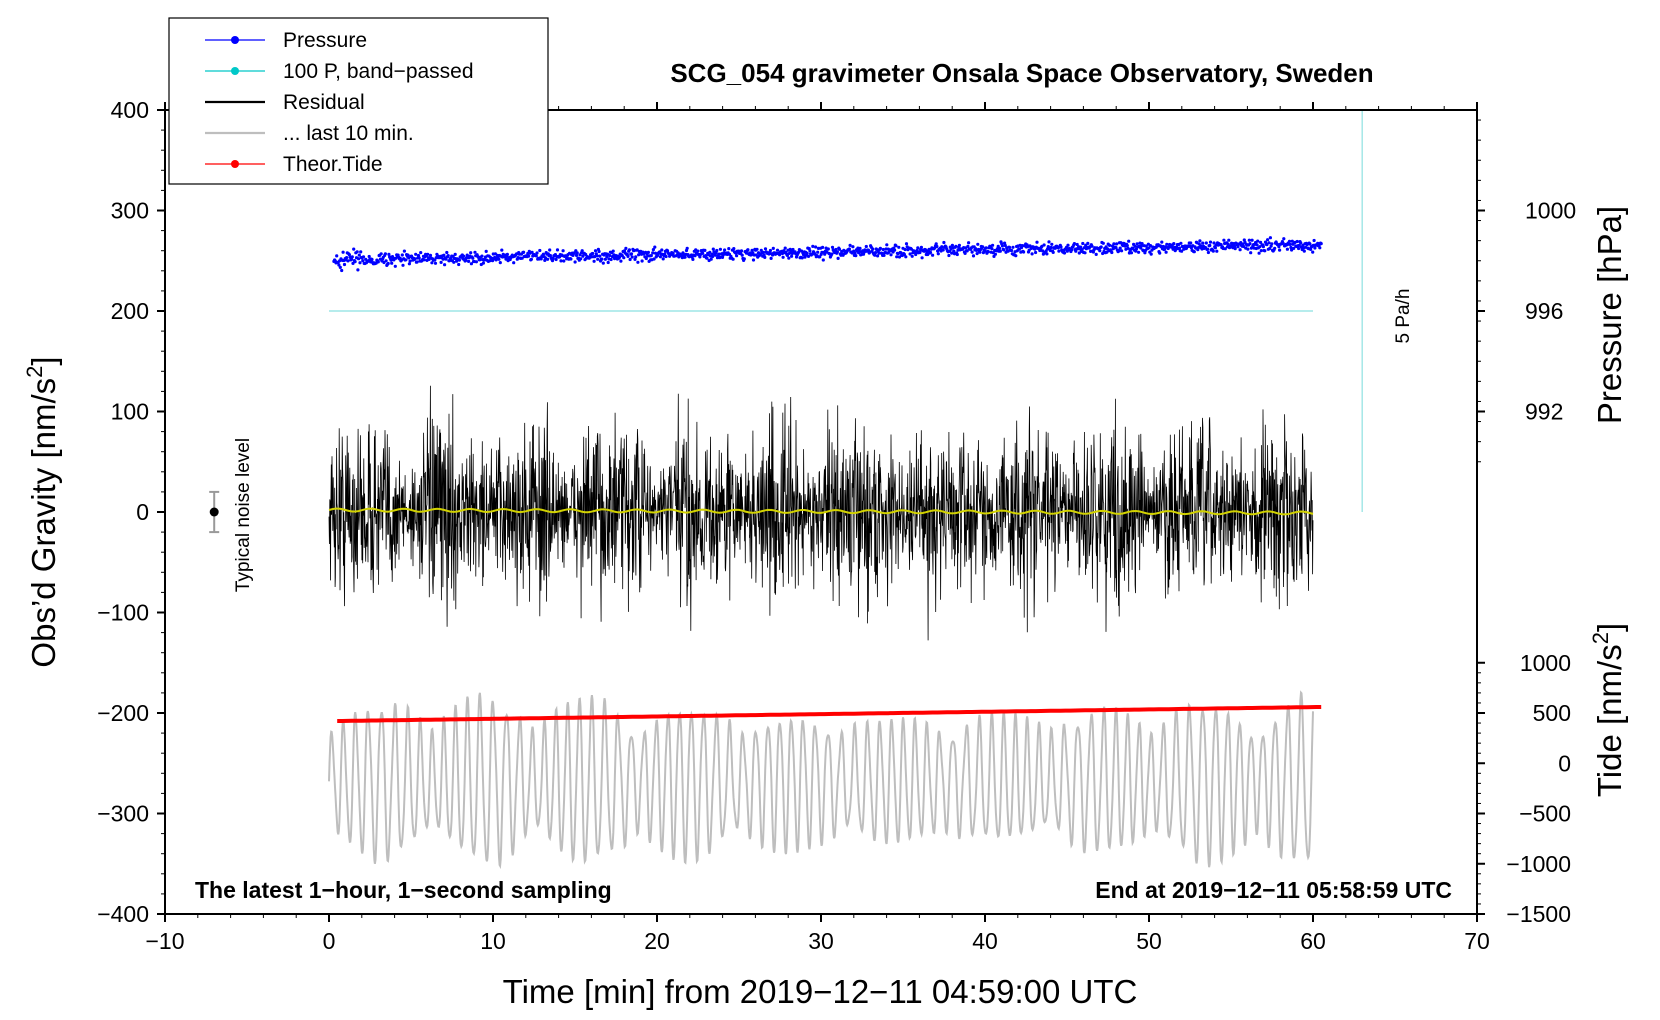  Describe the element at coordinates (43, 360) in the screenshot. I see `y-axis-title-close: ]` at that location.